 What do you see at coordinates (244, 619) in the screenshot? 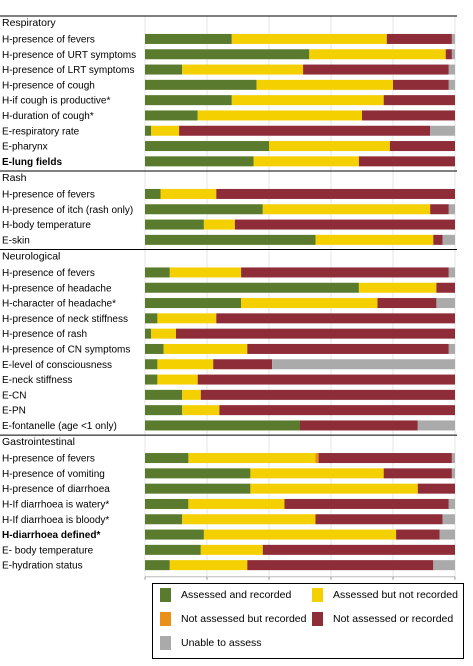
I see `legend-label: Not assessed but recorded` at bounding box center [244, 619].